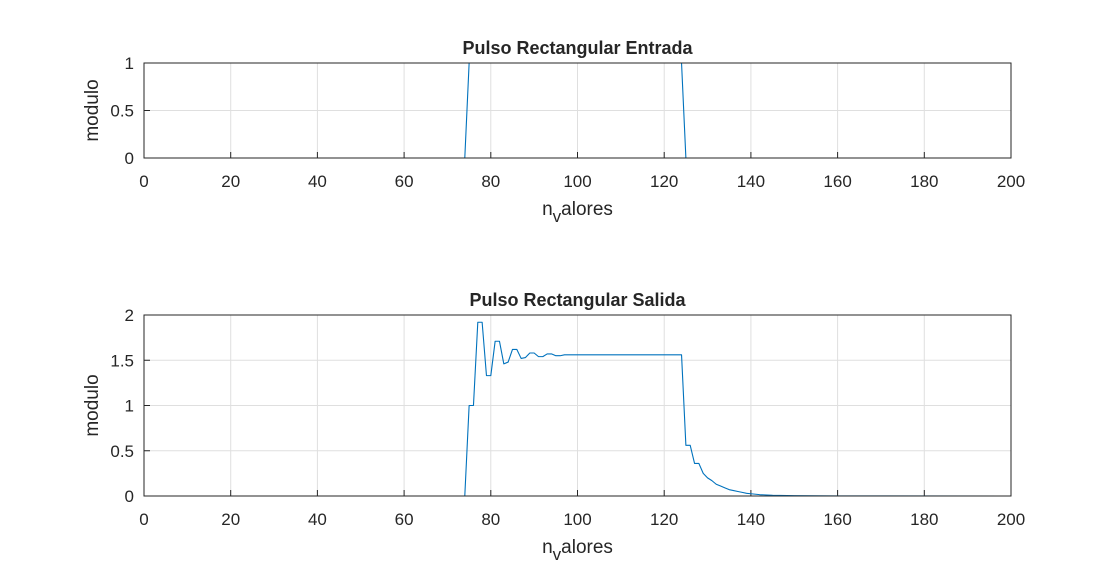 The width and height of the screenshot is (1114, 578). Describe the element at coordinates (577, 48) in the screenshot. I see `chart-title: Pulso Rectangular Entrada` at that location.